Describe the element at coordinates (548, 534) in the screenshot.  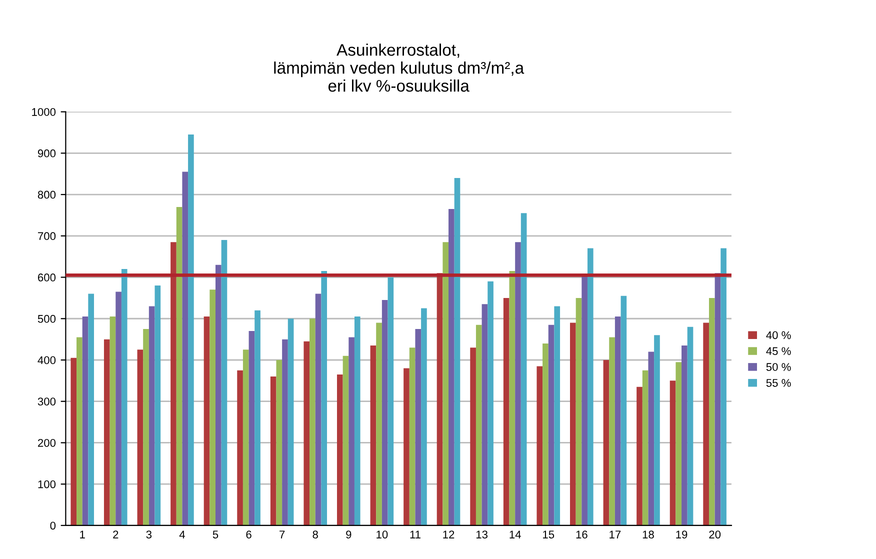
I see `x-tick-label: 15` at that location.